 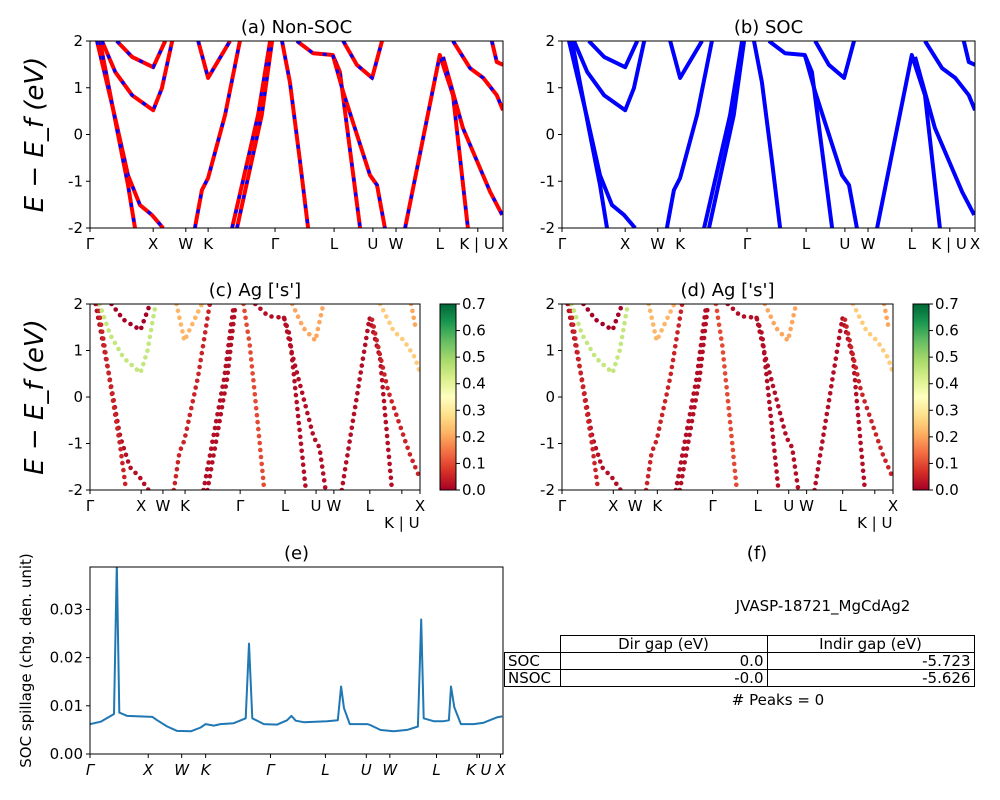 What do you see at coordinates (485, 770) in the screenshot?
I see `x-tick-label: U` at bounding box center [485, 770].